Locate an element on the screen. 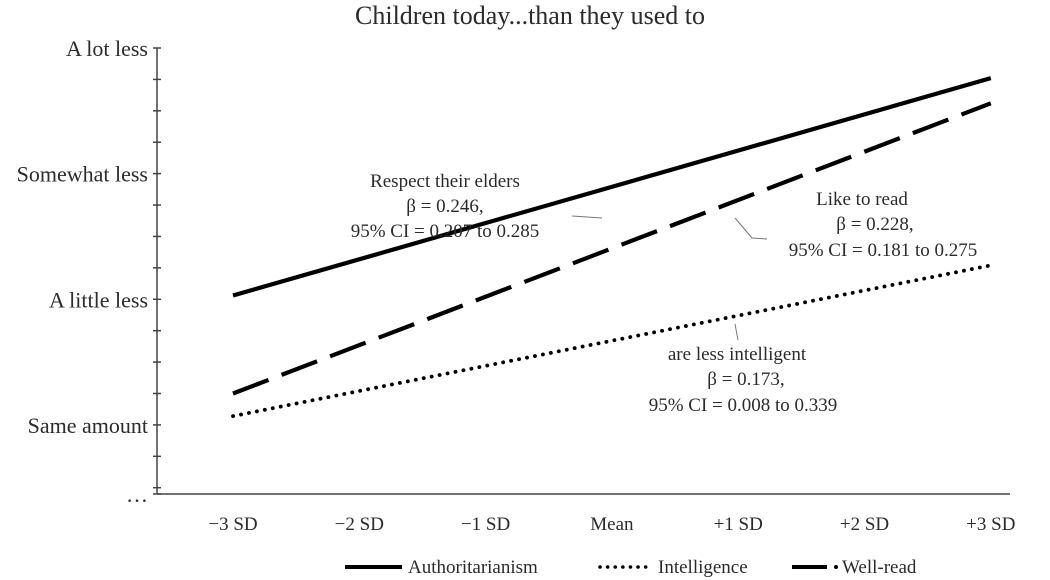 The width and height of the screenshot is (1050, 580). annotation-wellread-leader is located at coordinates (751, 228).